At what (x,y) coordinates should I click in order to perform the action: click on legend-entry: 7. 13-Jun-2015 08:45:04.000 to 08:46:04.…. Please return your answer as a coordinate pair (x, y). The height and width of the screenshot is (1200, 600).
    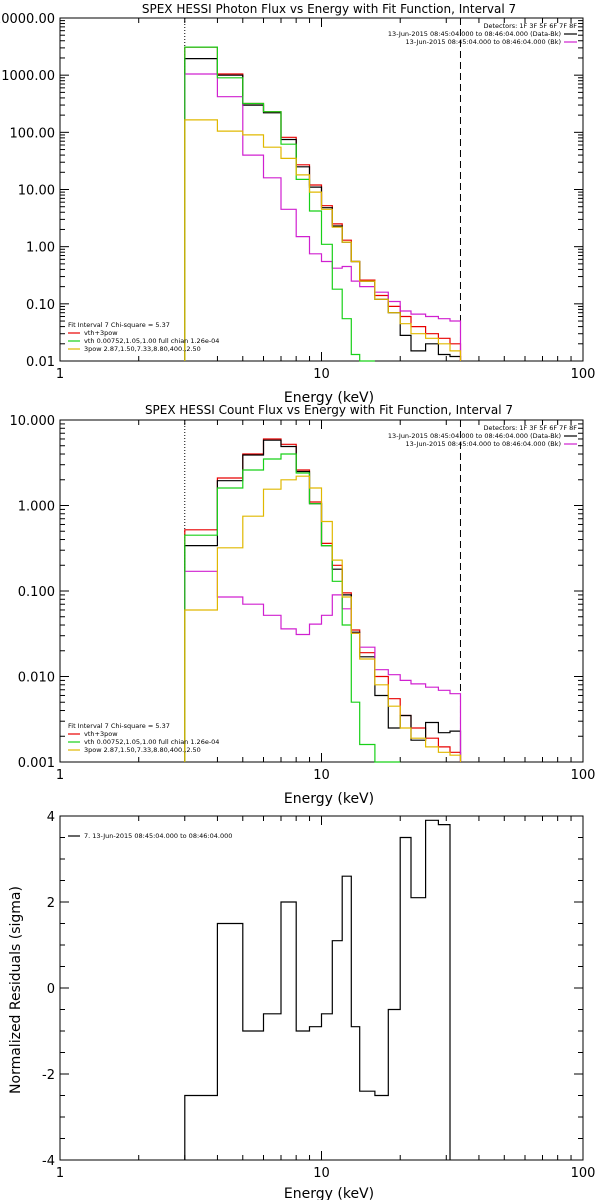
    Looking at the image, I should click on (158, 836).